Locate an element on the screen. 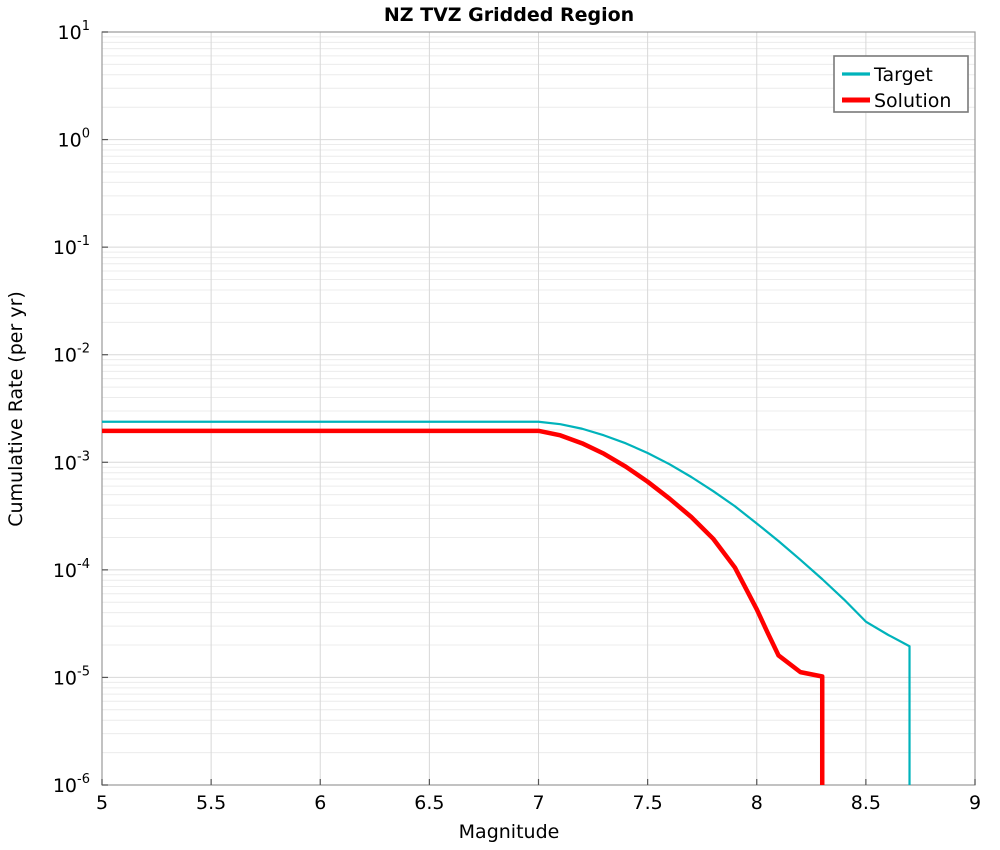  x-tick-label: 5.5 is located at coordinates (211, 803).